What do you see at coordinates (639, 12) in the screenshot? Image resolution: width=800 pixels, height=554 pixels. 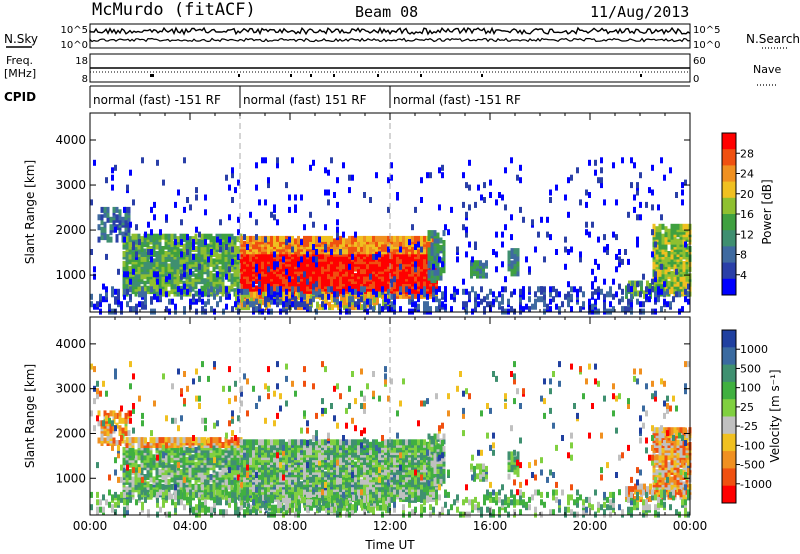 I see `date-label: 11/Aug/2013` at bounding box center [639, 12].